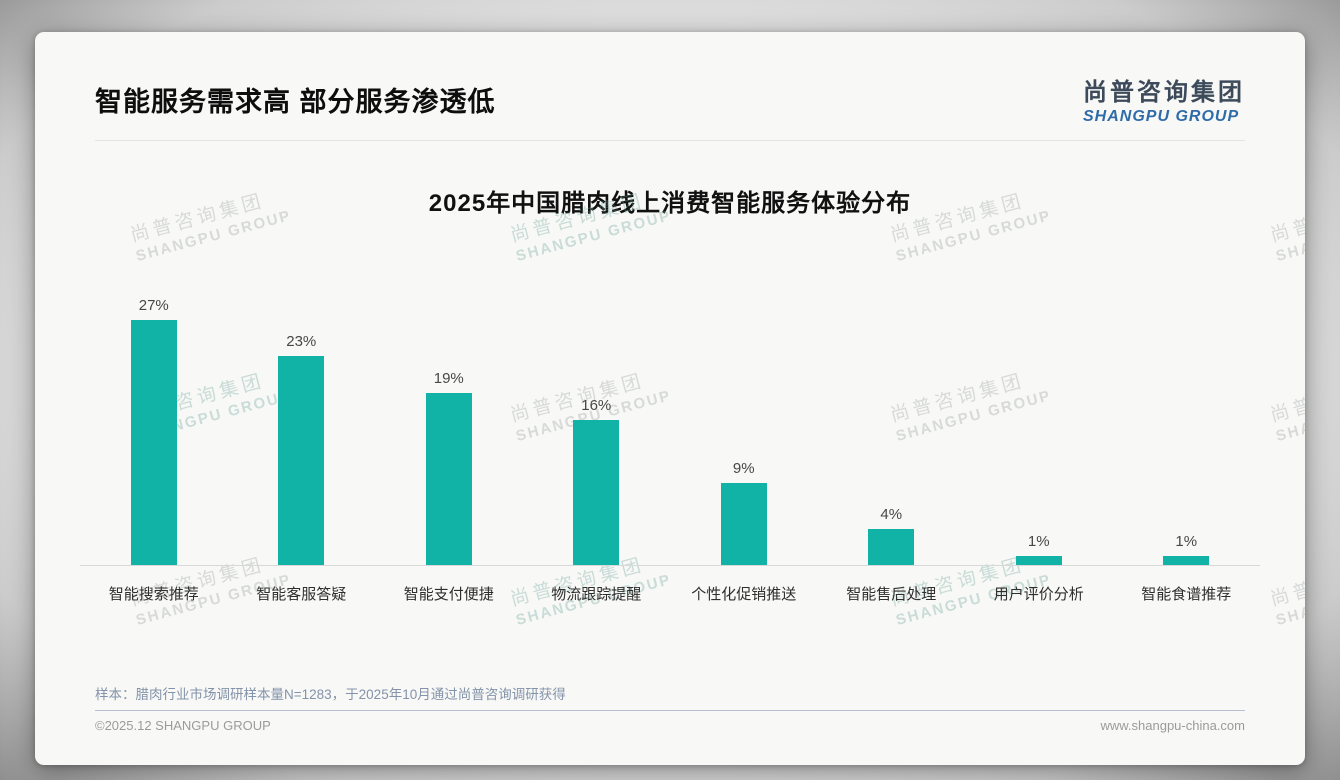 This screenshot has width=1340, height=780. Describe the element at coordinates (183, 725) in the screenshot. I see `copyright-text: ©2025.12 SHANGPU GROUP` at that location.